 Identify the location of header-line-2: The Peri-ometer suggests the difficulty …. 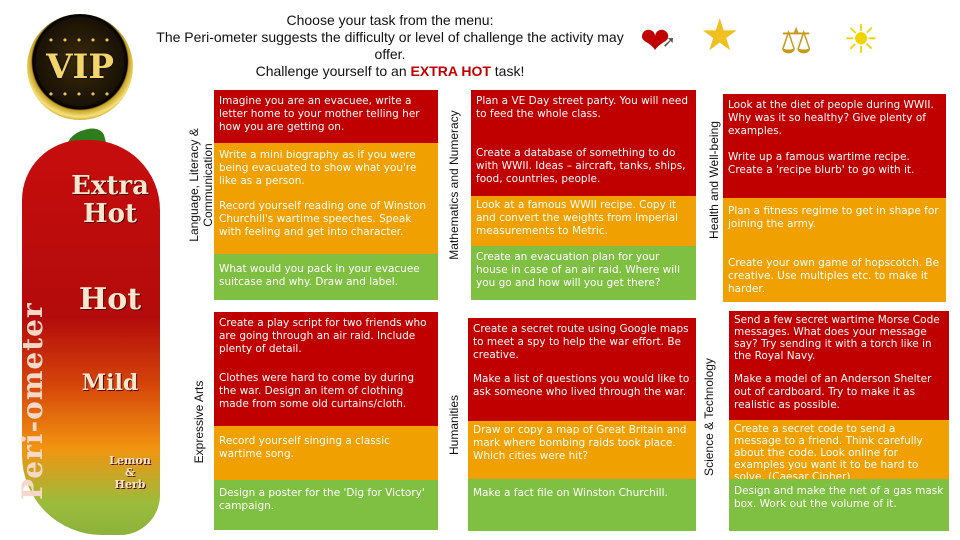
(390, 45).